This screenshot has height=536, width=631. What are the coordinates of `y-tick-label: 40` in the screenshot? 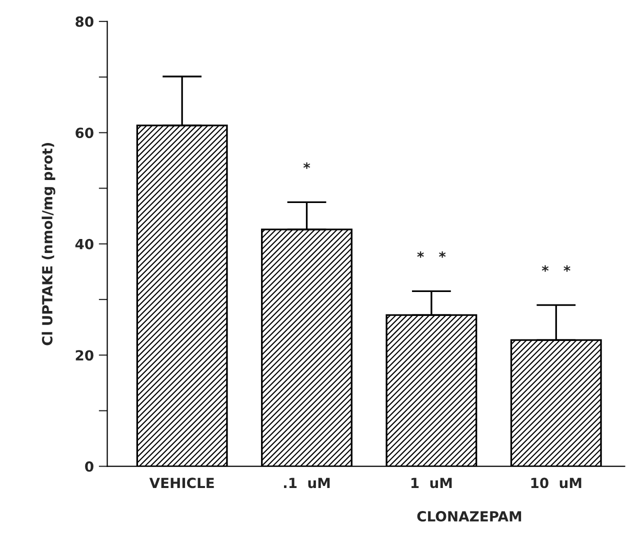 It's located at (84, 244).